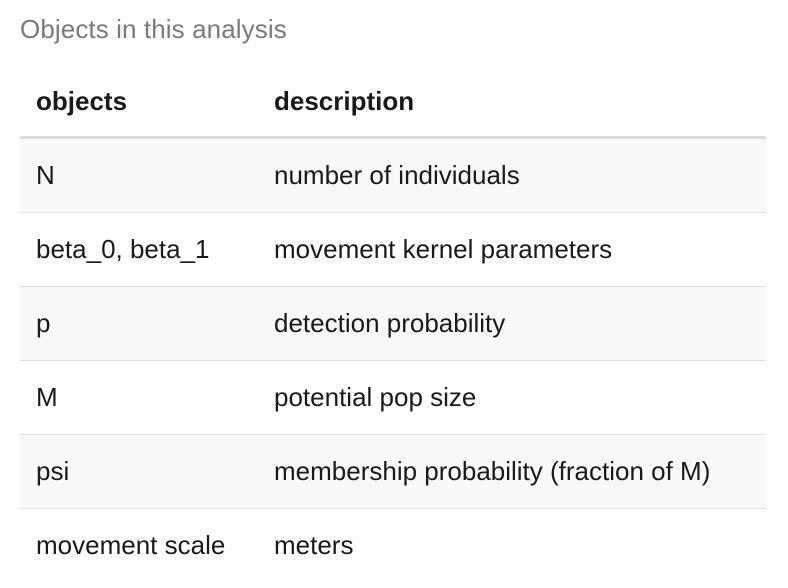 The width and height of the screenshot is (788, 588). I want to click on object-cell: p, so click(139, 323).